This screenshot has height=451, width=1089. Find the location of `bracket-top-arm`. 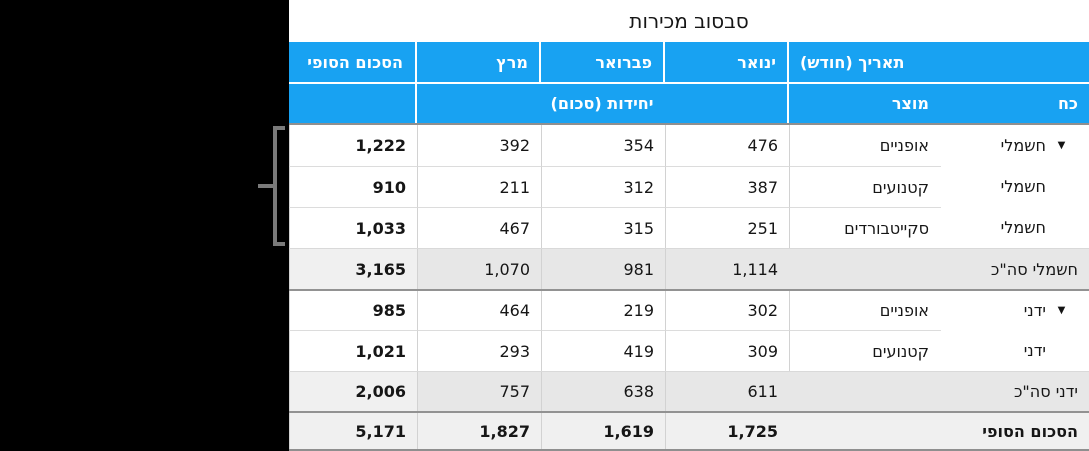

bracket-top-arm is located at coordinates (279, 128).